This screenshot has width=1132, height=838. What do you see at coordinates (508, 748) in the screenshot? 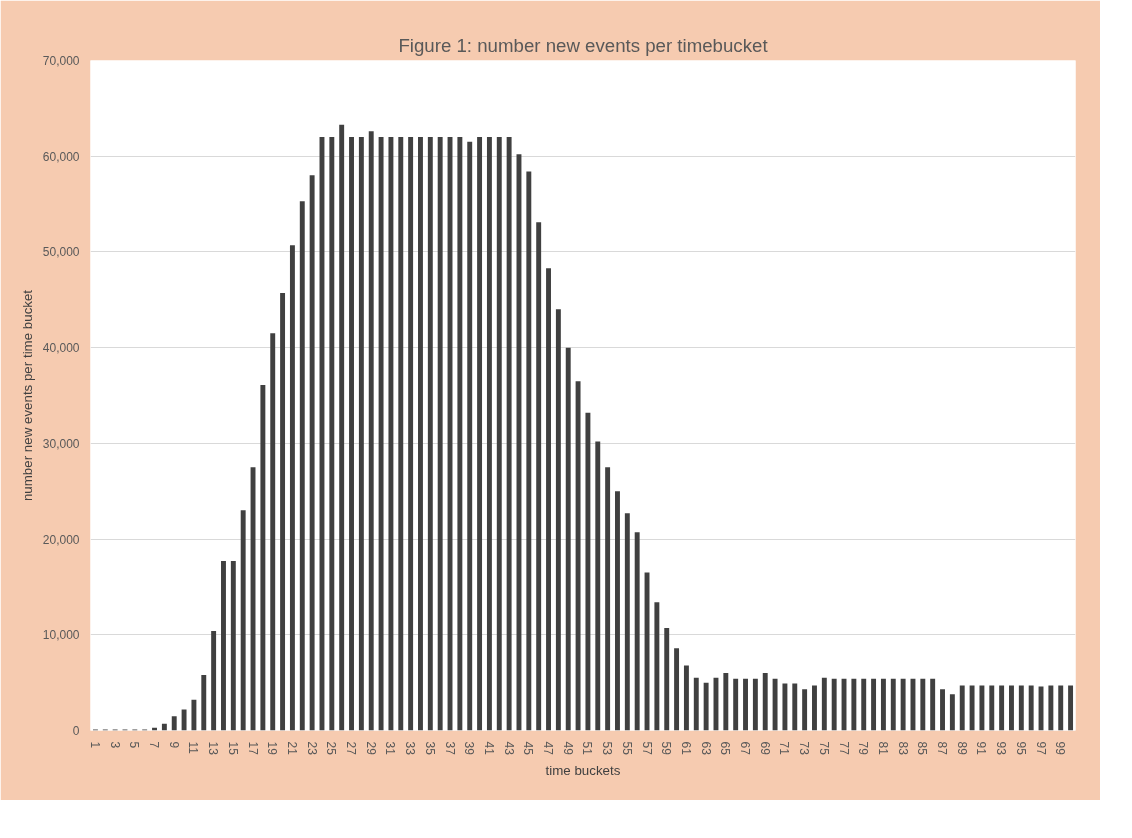
I see `x-tick-label: 43` at bounding box center [508, 748].